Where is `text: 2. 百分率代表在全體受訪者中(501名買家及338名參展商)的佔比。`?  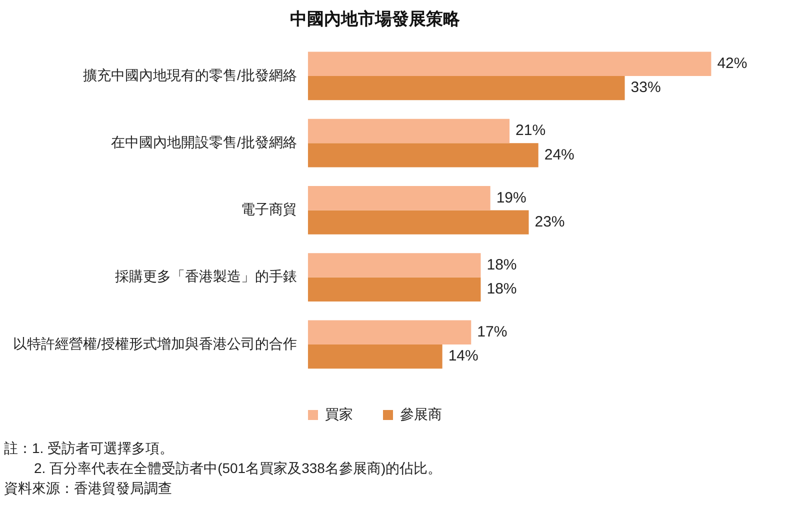 text: 2. 百分率代表在全體受訪者中(501名買家及338名參展商)的佔比。 is located at coordinates (237, 468).